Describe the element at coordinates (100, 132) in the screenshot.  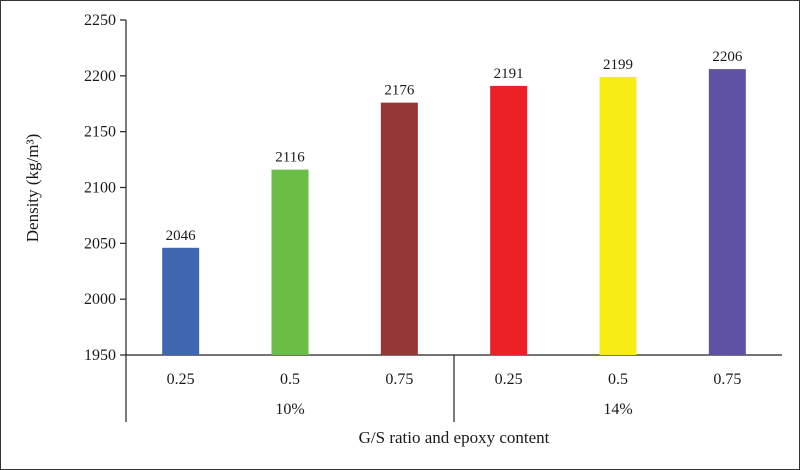
I see `y-tick-label: 2150` at that location.